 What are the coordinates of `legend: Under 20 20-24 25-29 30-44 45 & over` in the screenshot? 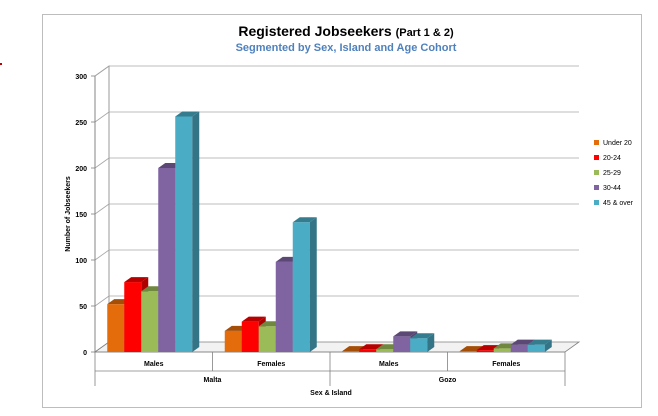 It's located at (614, 173).